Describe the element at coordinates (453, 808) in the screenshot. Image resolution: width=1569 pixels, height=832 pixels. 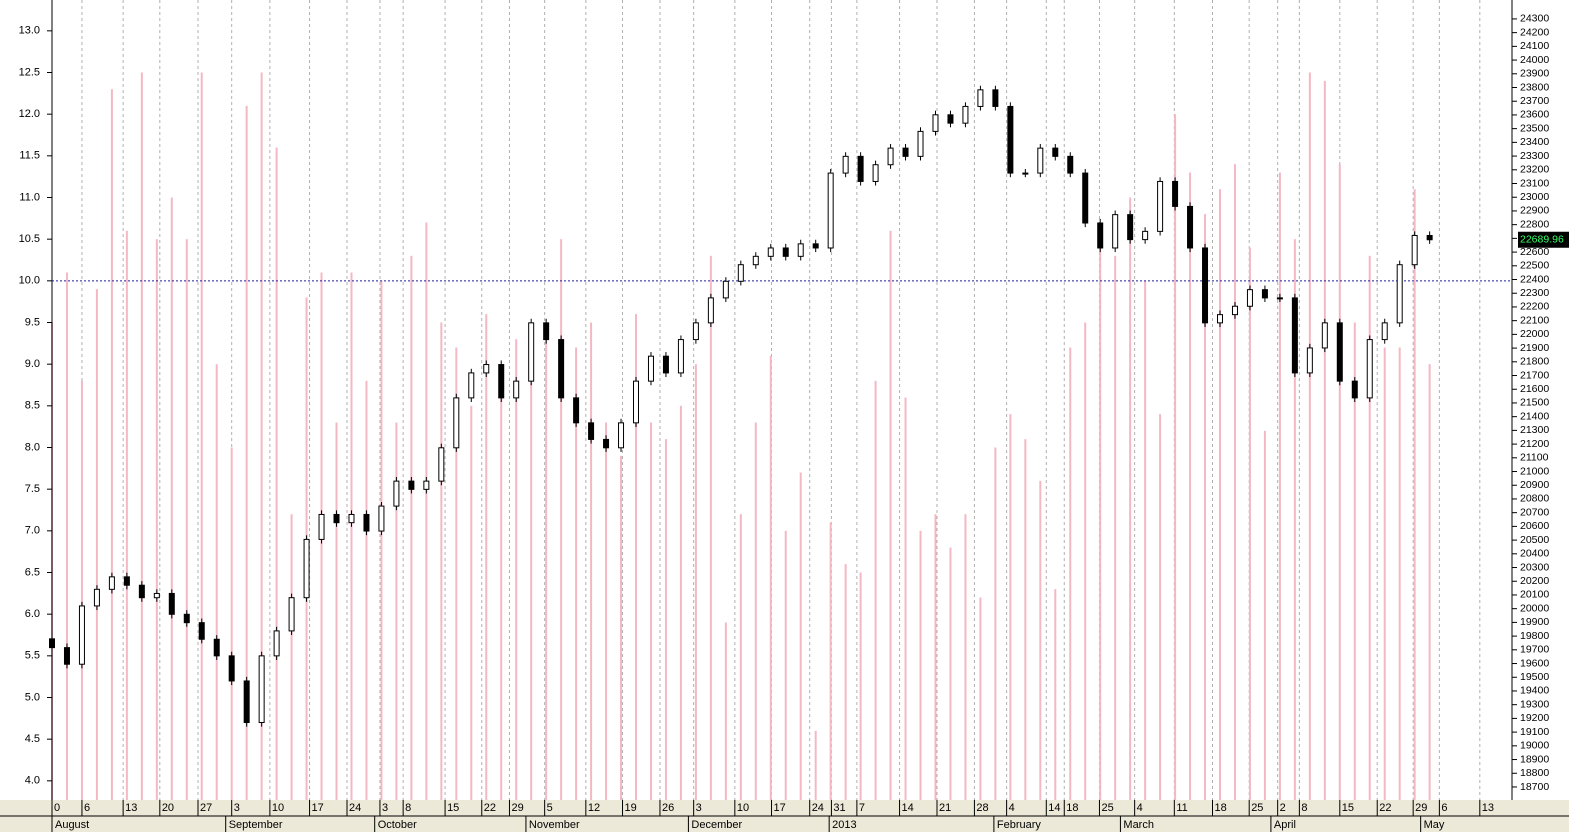
I see `x-tick-label: 15` at that location.